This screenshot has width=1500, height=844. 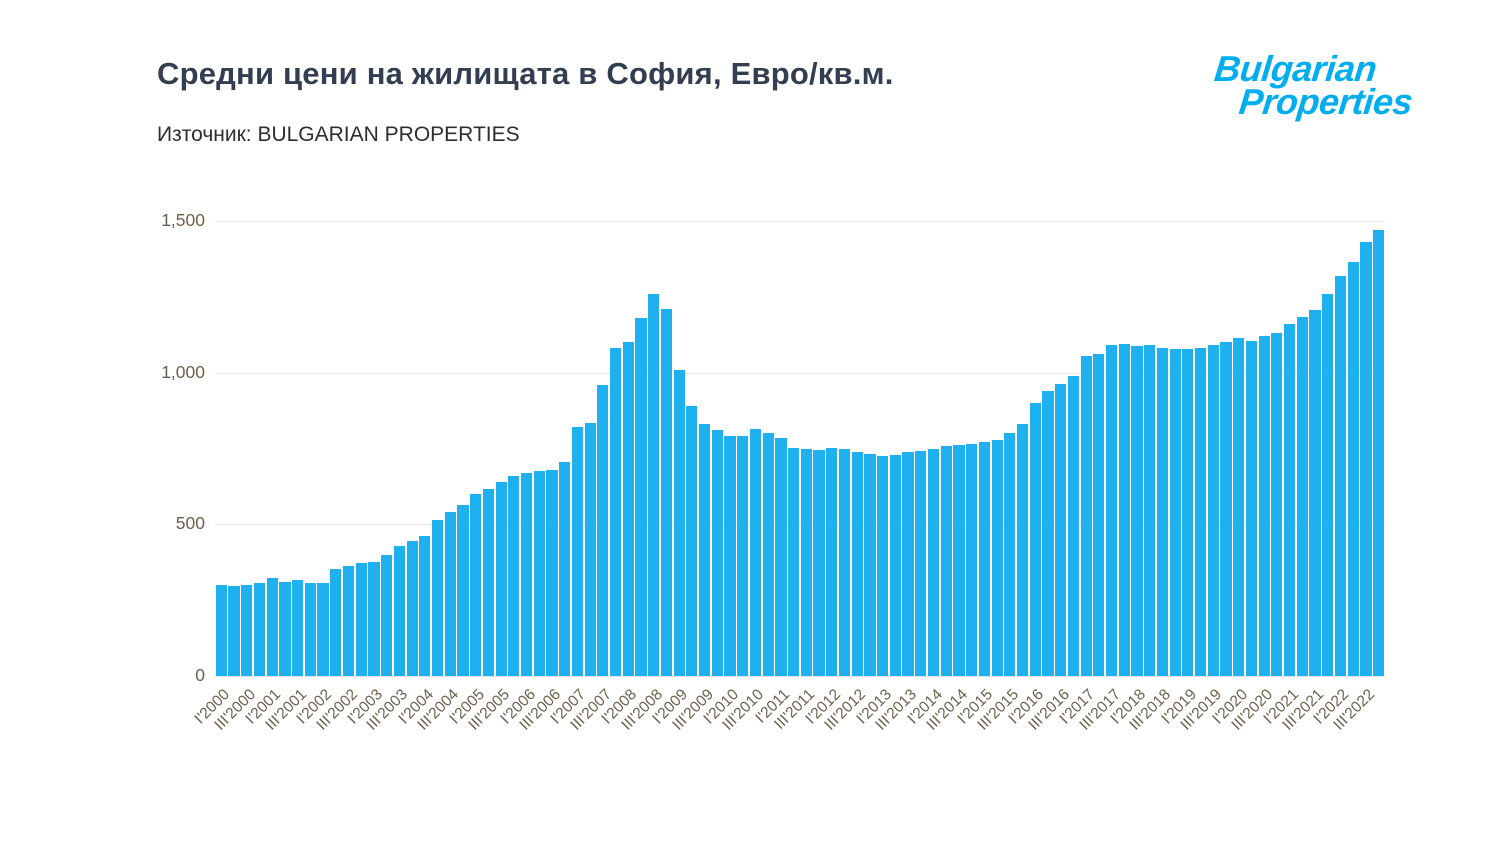 What do you see at coordinates (1226, 509) in the screenshot?
I see `bar-IV'2019` at bounding box center [1226, 509].